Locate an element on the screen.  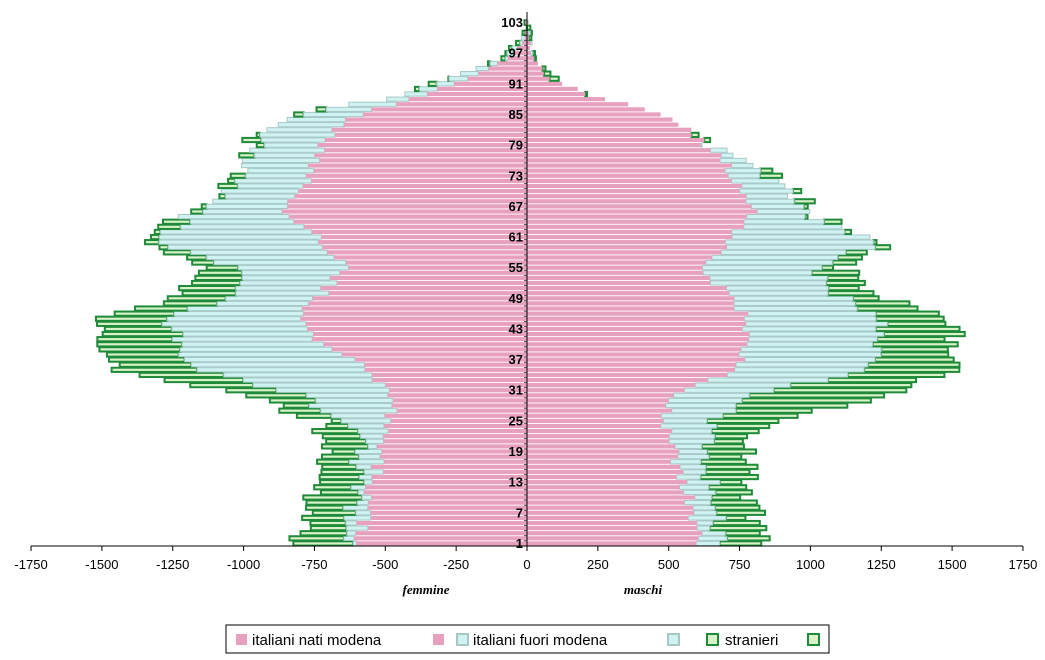
x-tick-label: -250 is located at coordinates (456, 564).